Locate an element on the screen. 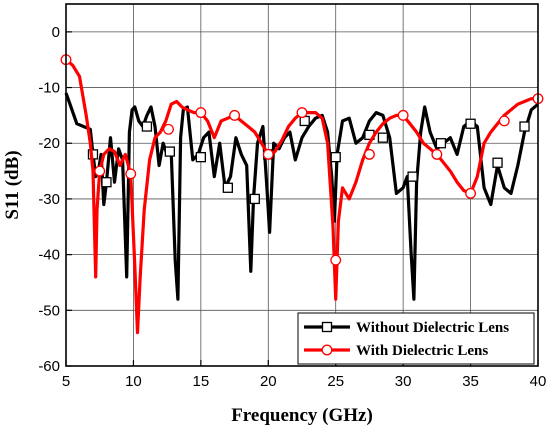 This screenshot has width=550, height=431. x-tick-label: 5 is located at coordinates (66, 381).